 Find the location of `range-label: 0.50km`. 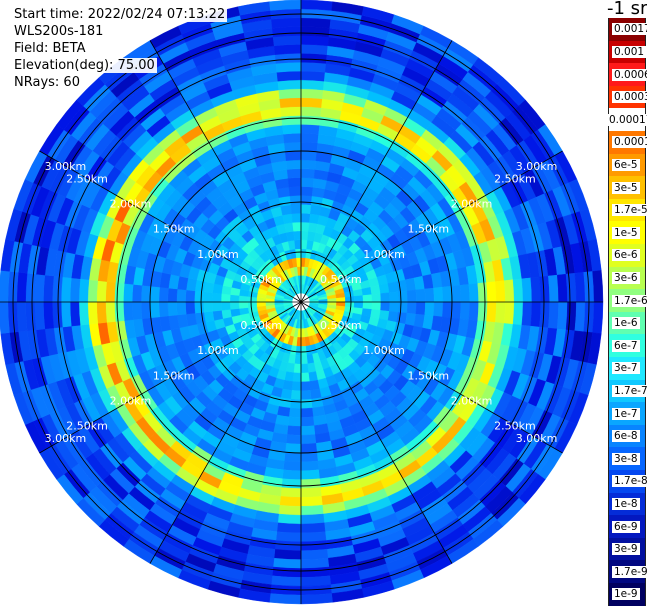

range-label: 0.50km is located at coordinates (261, 279).